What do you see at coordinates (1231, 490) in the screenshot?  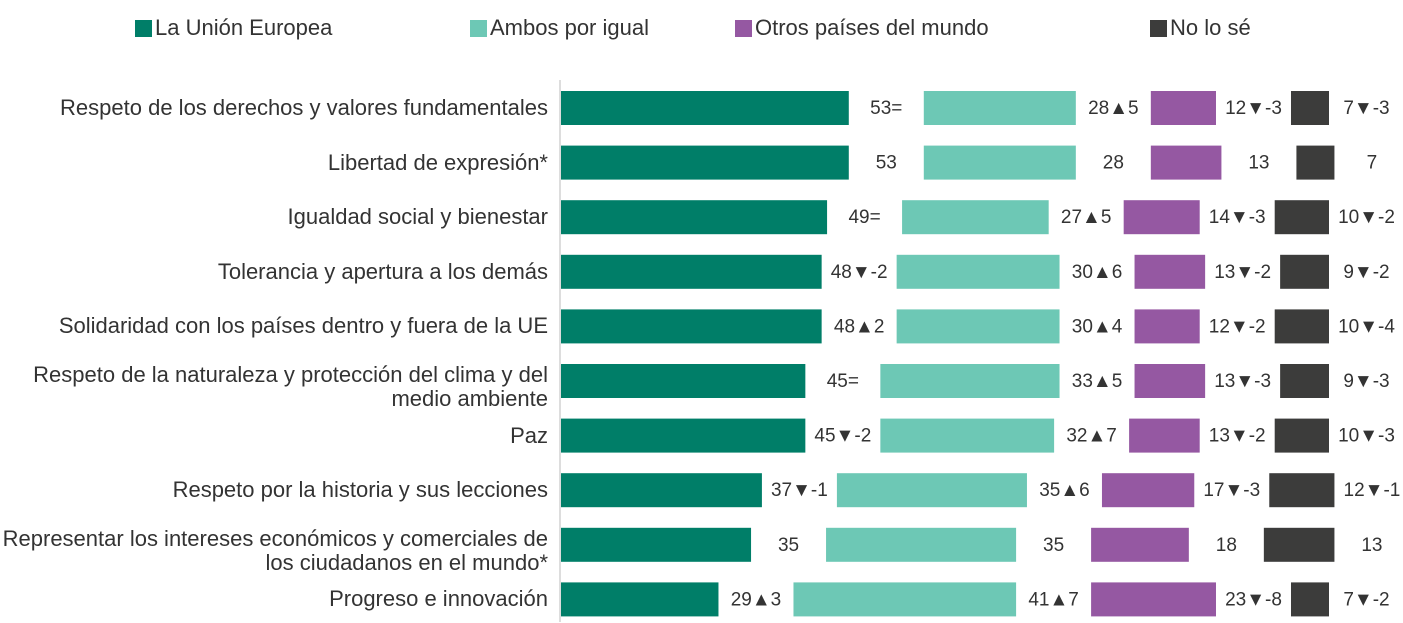 I see `value-label: 17▼-3` at bounding box center [1231, 490].